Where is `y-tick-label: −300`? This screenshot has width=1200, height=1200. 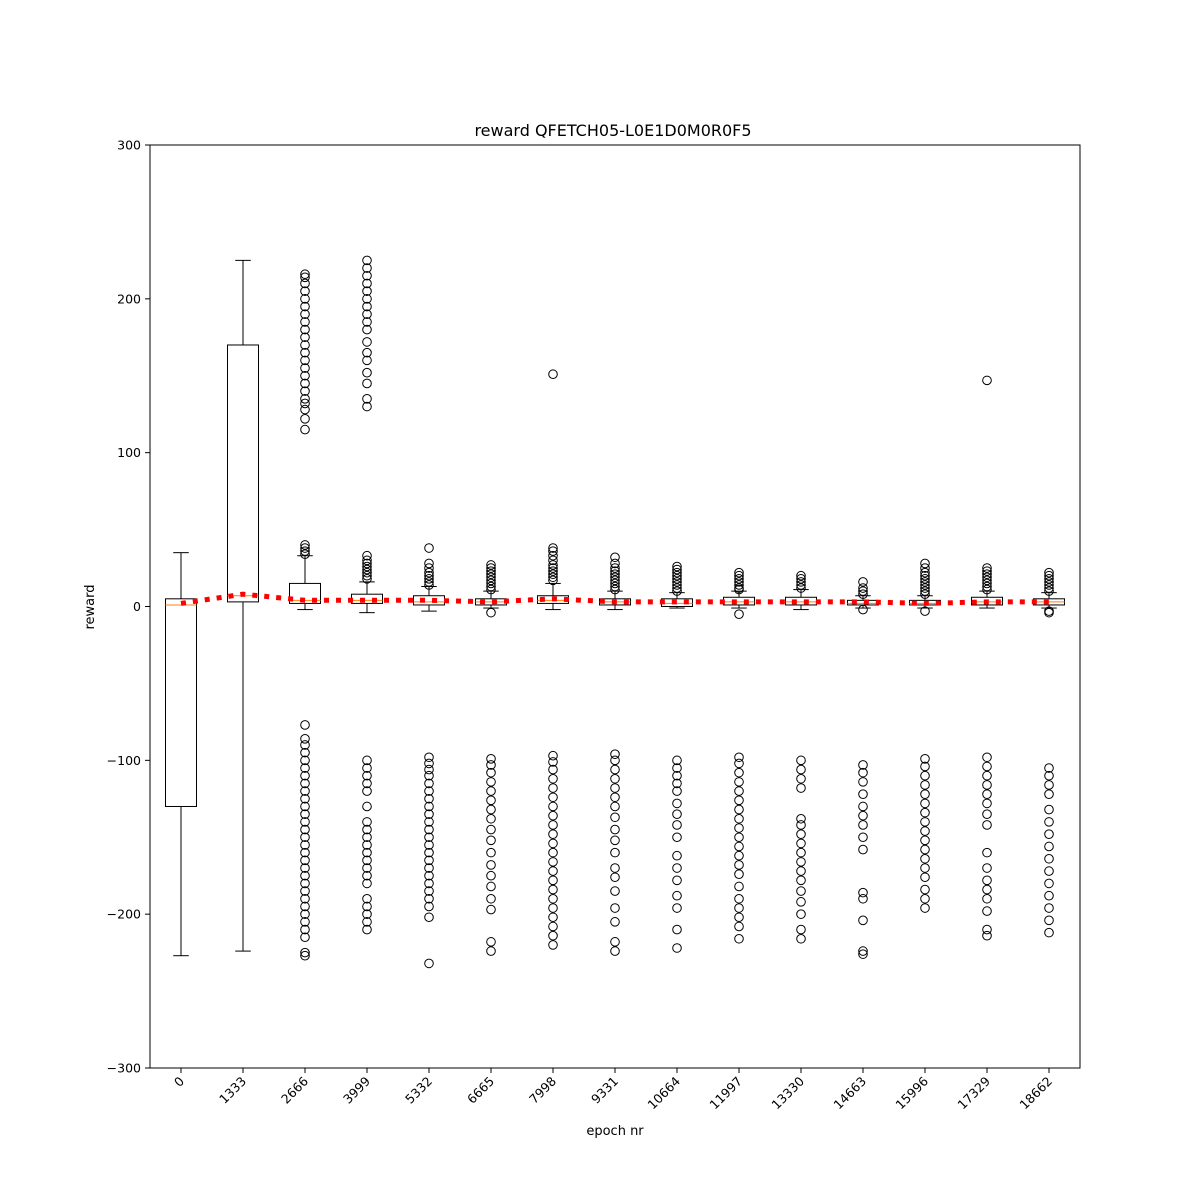
y-tick-label: −300 is located at coordinates (124, 1068).